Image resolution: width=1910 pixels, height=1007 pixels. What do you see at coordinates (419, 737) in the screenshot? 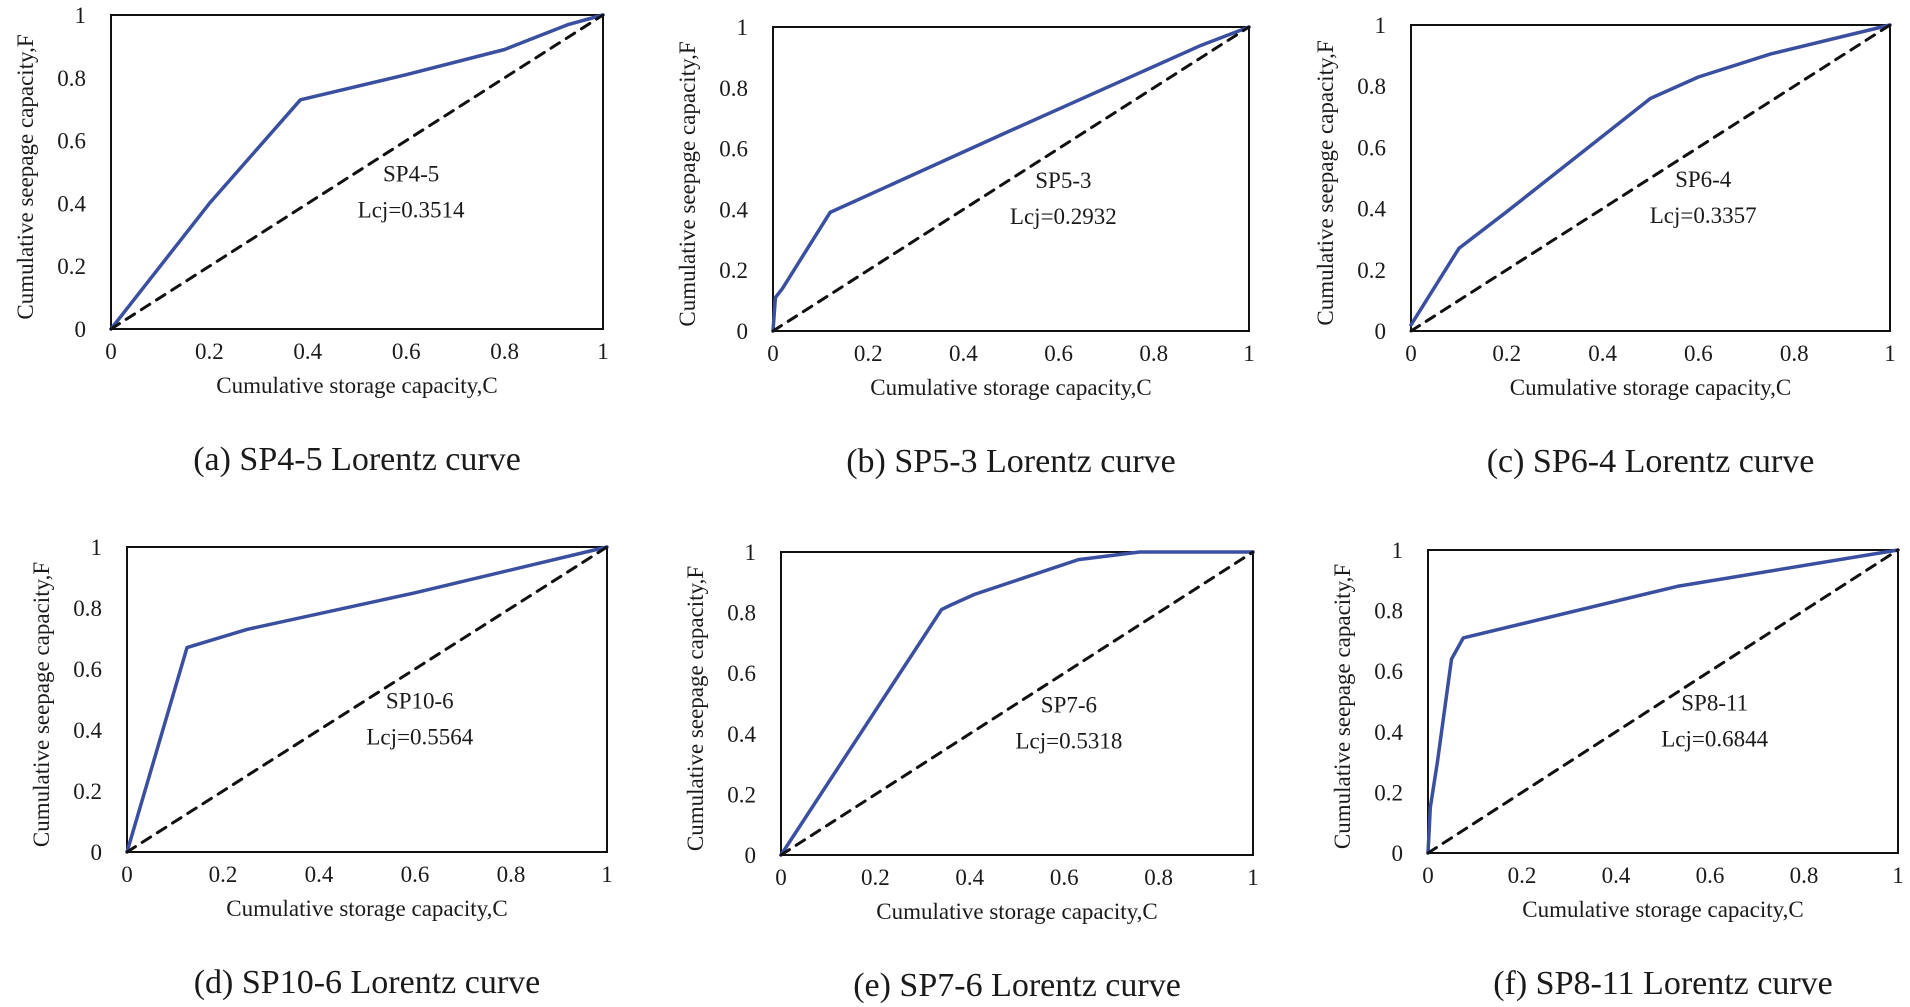
I see `annotation-lcj-value: Lcj=0.5564` at bounding box center [419, 737].